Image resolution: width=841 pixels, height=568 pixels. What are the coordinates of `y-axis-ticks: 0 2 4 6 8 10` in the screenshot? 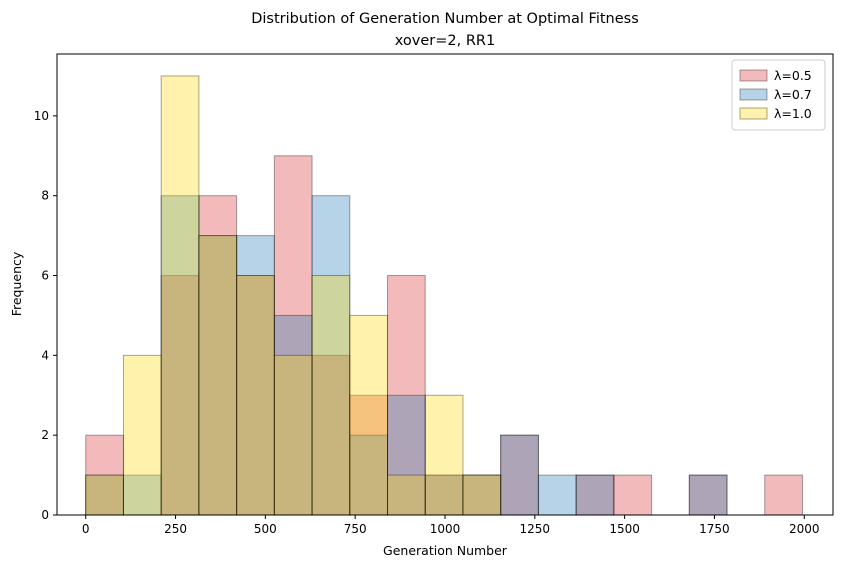 It's located at (45, 315).